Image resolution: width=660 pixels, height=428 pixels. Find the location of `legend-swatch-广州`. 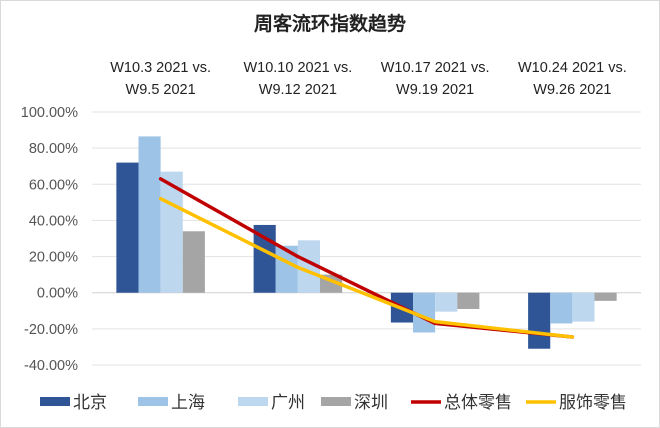

legend-swatch-广州 is located at coordinates (253, 401).